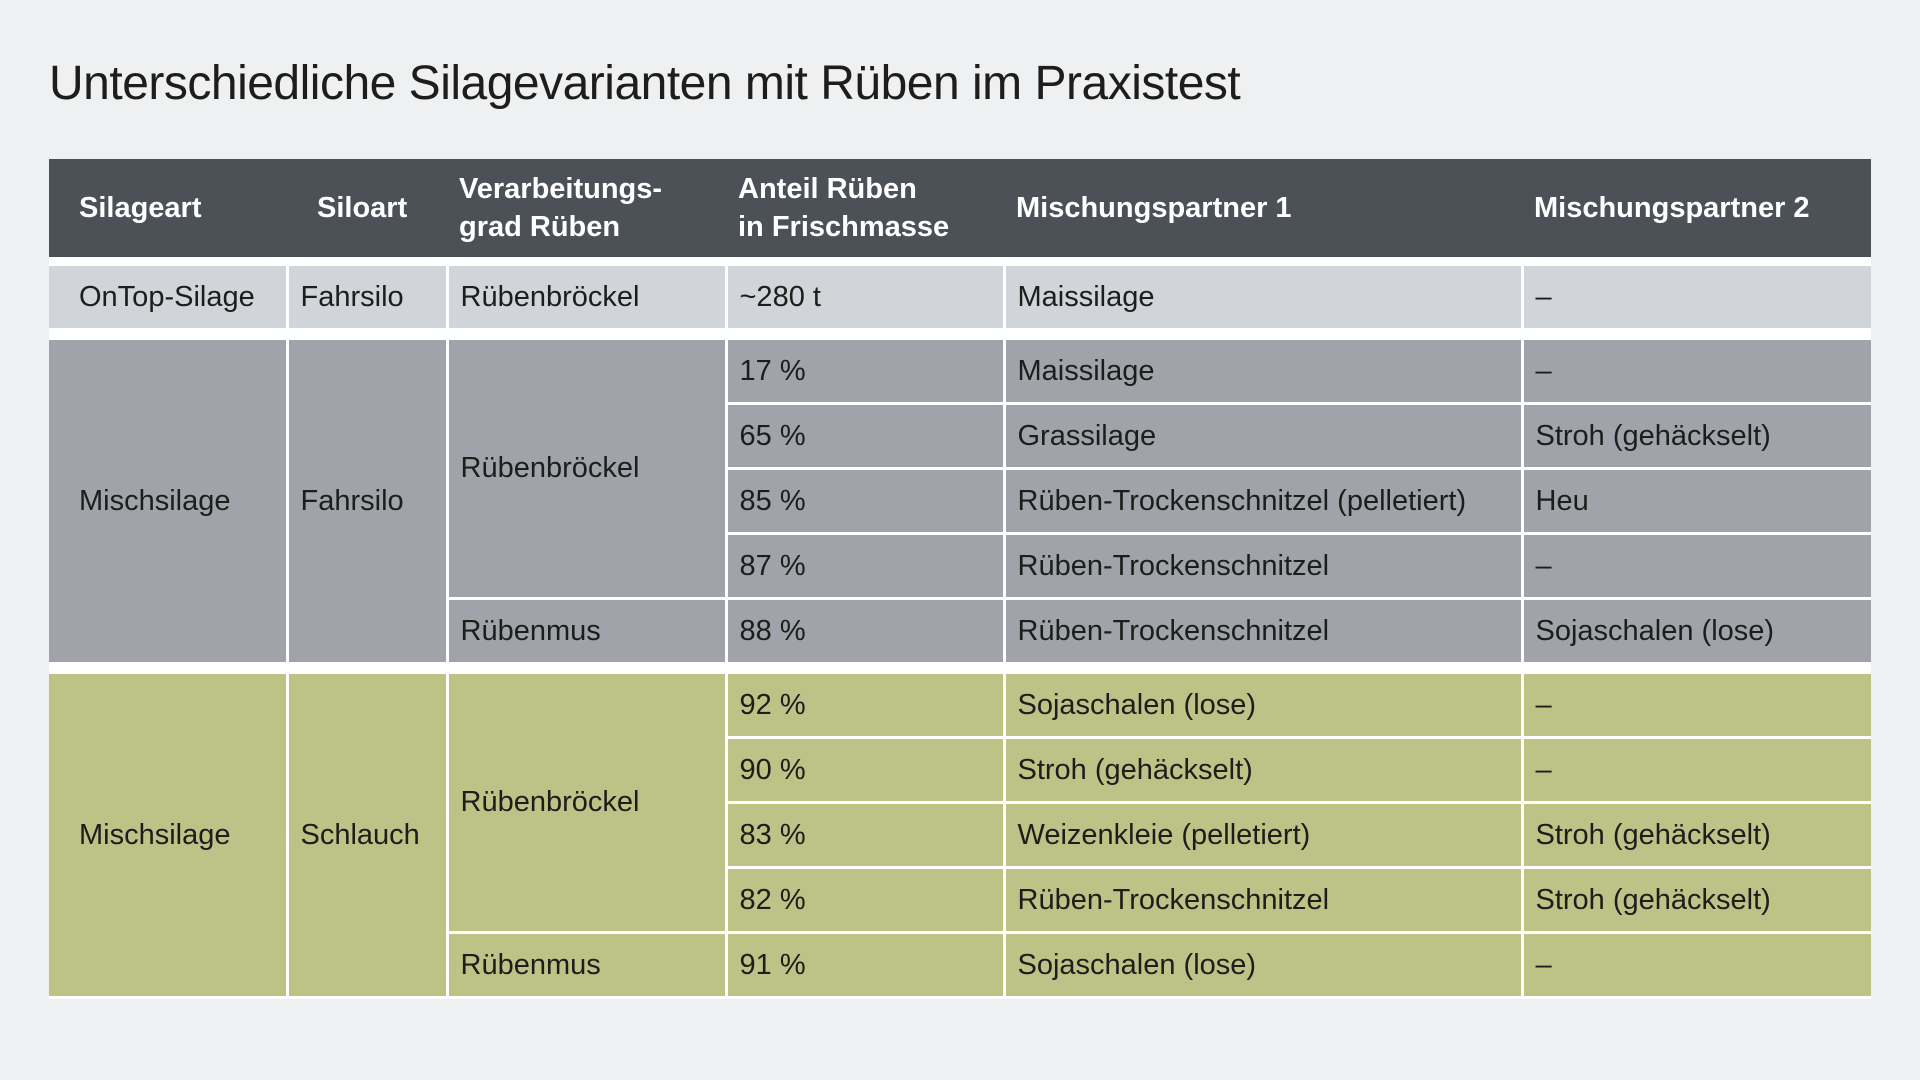  I want to click on header-verarbeitungsgrad-text: Verarbeitungs- grad Rüben, so click(561, 208).